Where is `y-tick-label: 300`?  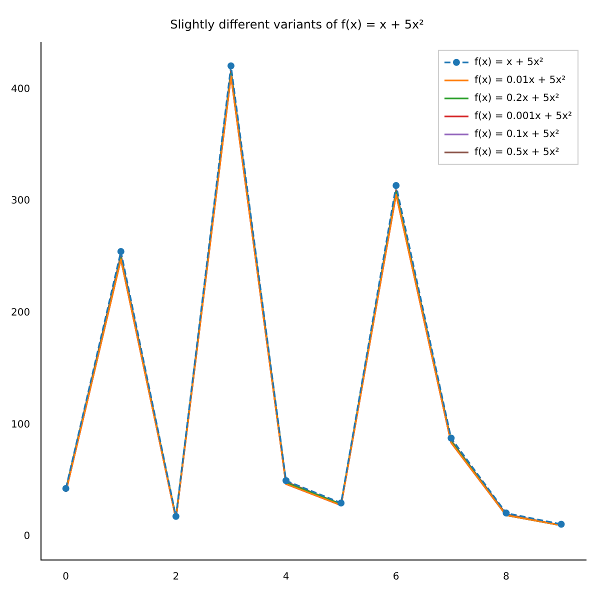
y-tick-label: 300 is located at coordinates (20, 201).